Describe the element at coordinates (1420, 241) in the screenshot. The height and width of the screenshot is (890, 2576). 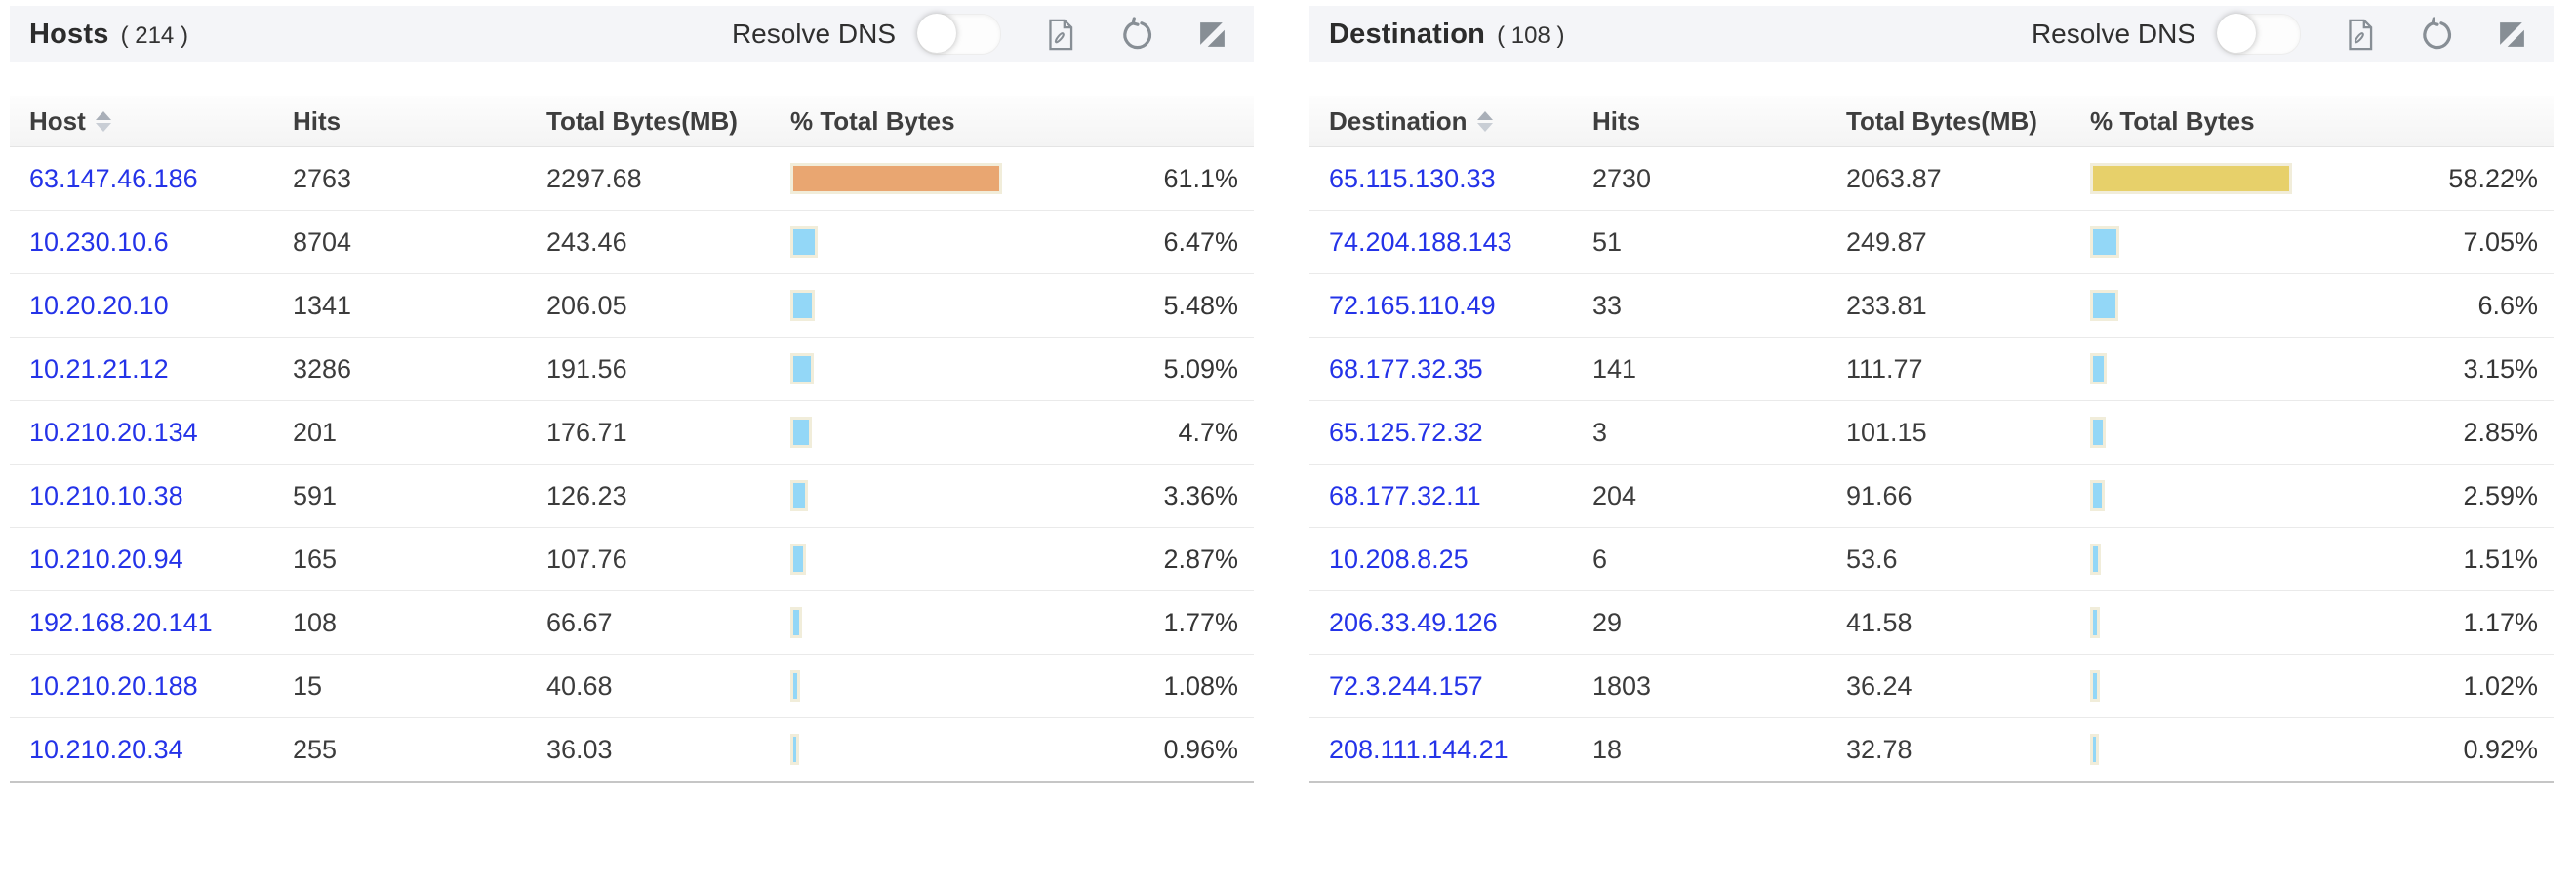
I see `destination-link: 74.204.188.143` at that location.